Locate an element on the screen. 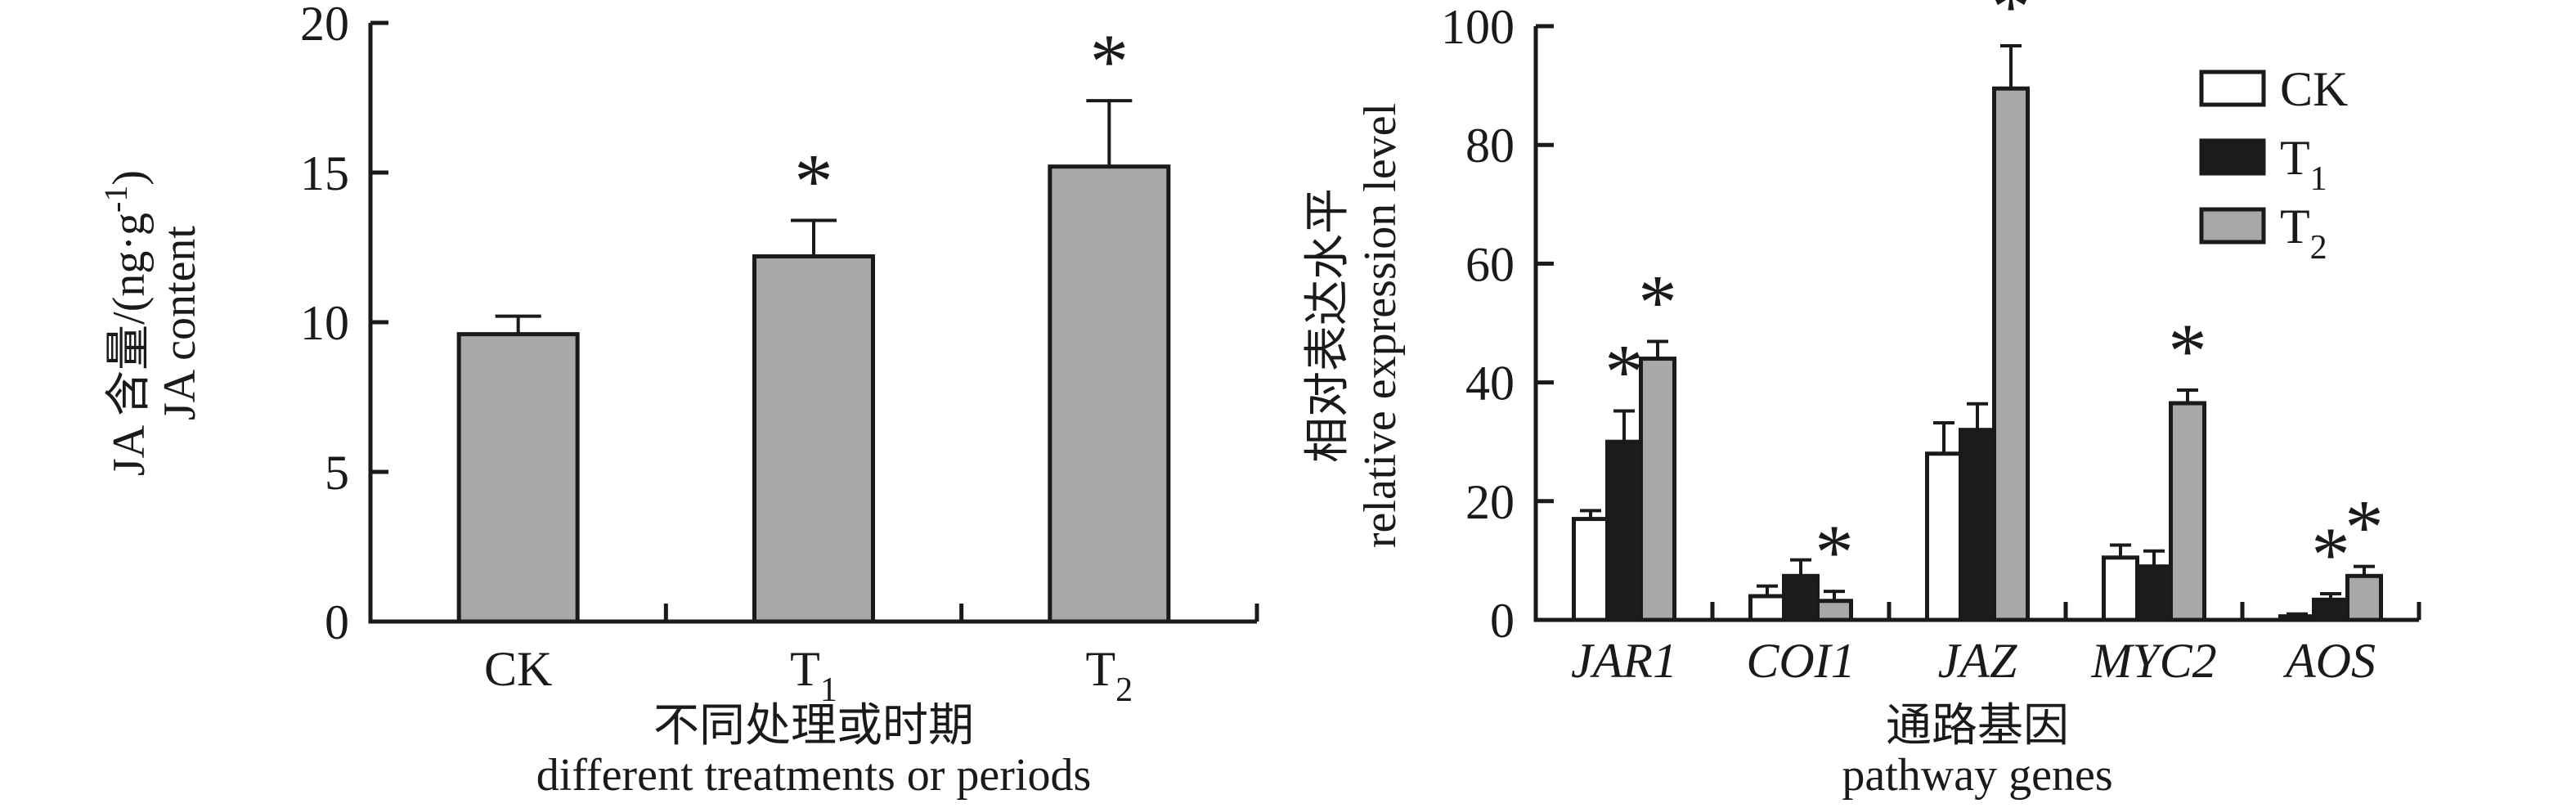 This screenshot has height=808, width=2576. x-category-label: T1 is located at coordinates (813, 675).